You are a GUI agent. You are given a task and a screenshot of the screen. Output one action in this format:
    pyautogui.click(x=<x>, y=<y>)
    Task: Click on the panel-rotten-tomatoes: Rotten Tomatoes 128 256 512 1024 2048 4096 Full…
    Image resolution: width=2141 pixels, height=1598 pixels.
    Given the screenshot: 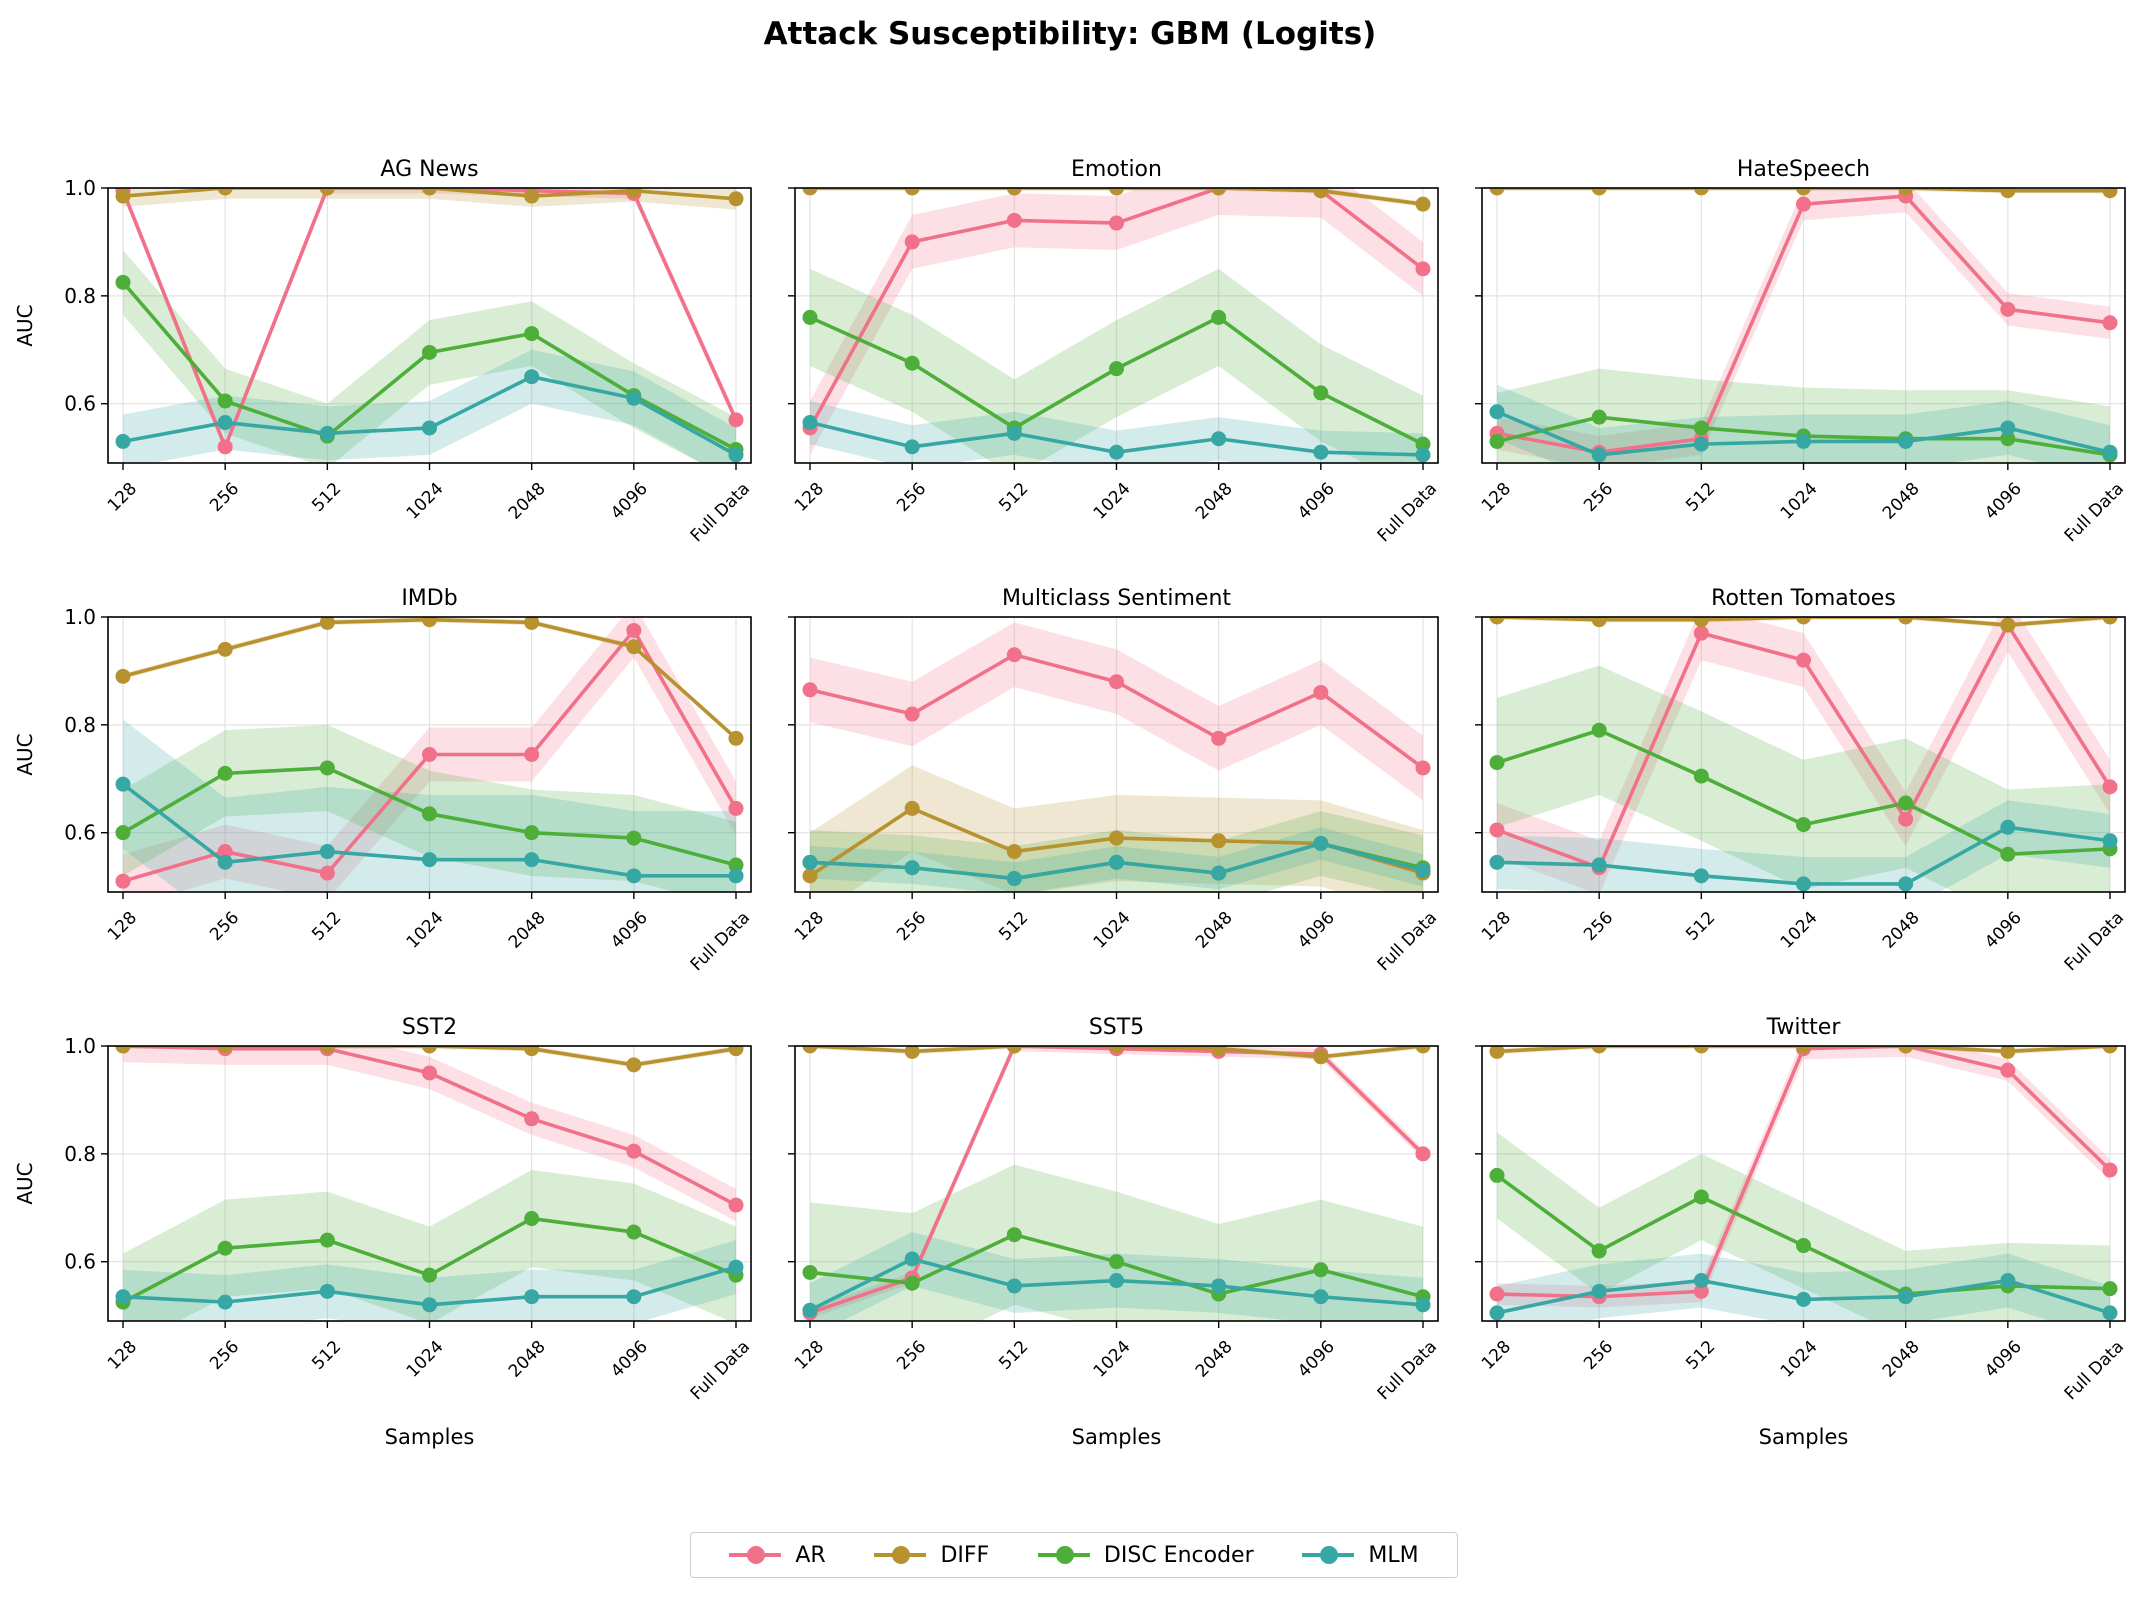 What is the action you would take?
    pyautogui.click(x=1801, y=780)
    